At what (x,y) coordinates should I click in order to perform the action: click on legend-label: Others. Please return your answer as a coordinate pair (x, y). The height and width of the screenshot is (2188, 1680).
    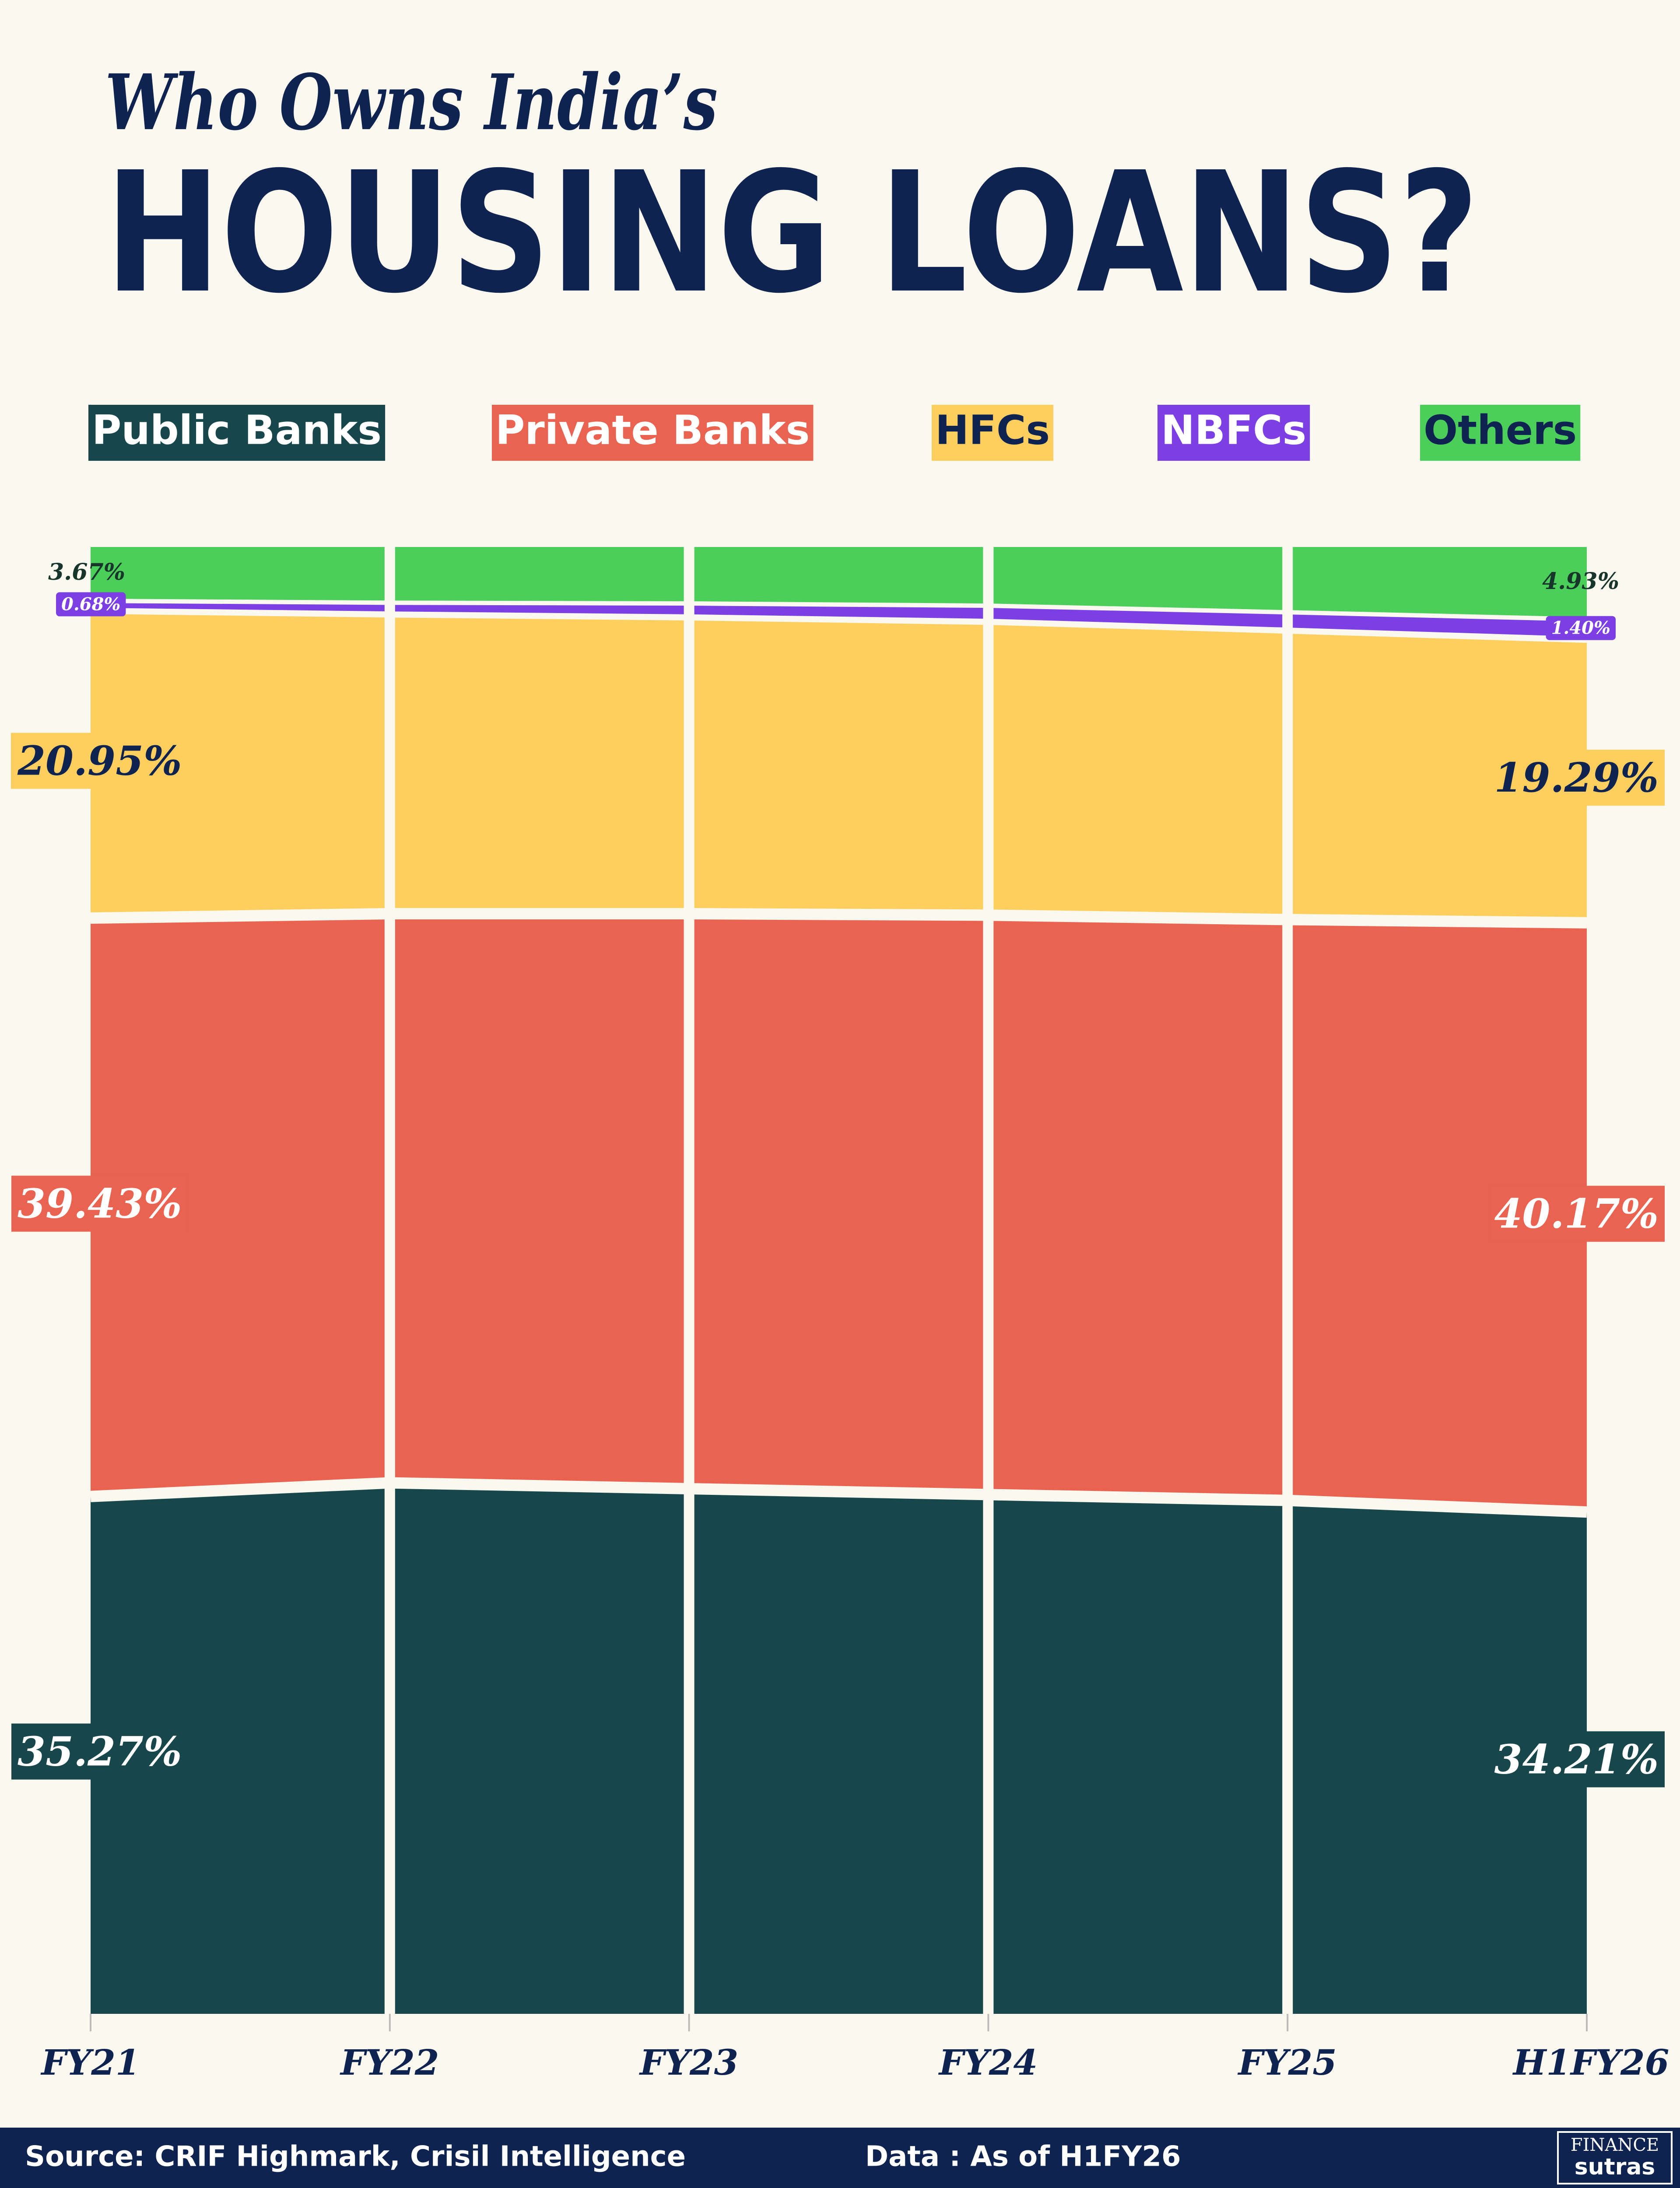
    Looking at the image, I should click on (1501, 430).